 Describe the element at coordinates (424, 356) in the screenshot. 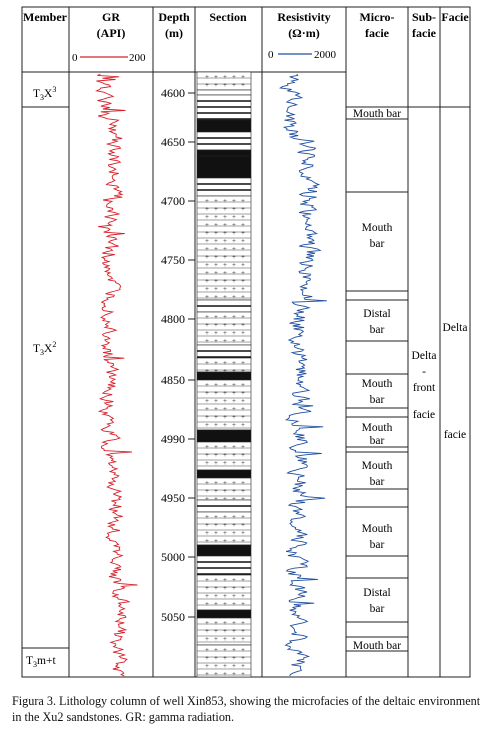

I see `subfacie-label: Delta` at that location.